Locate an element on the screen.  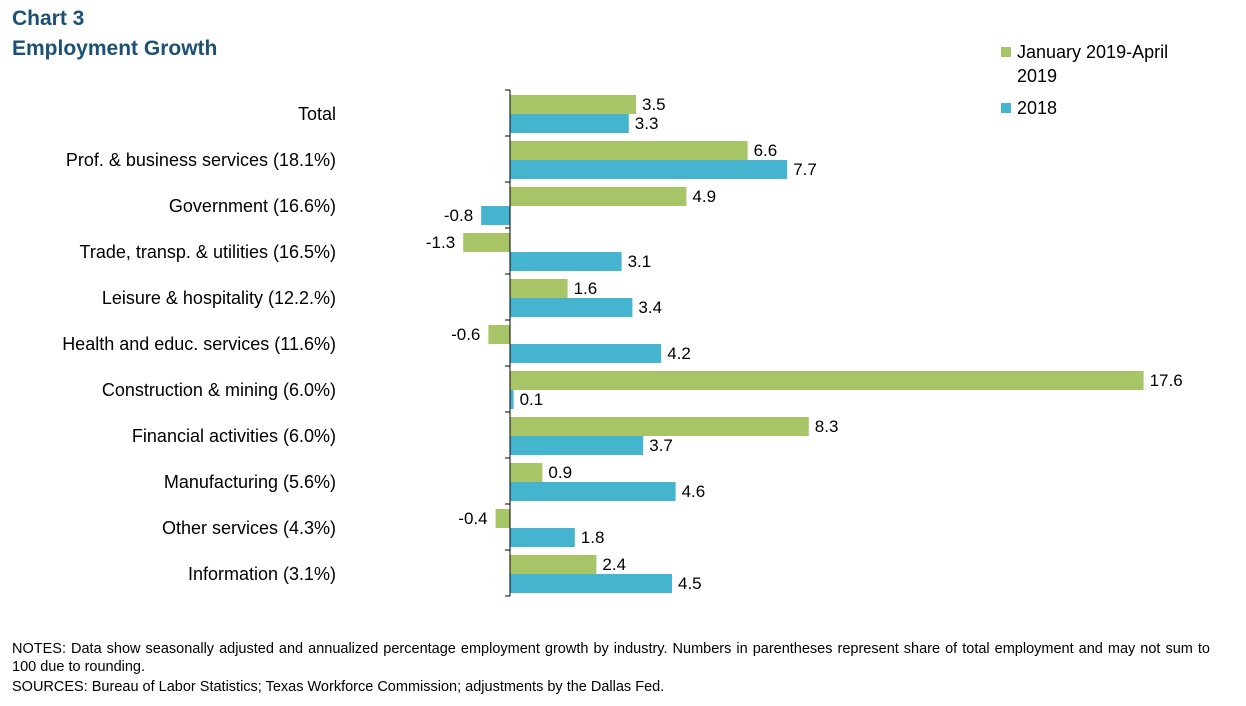
data-label-series2: 4.2 is located at coordinates (679, 353).